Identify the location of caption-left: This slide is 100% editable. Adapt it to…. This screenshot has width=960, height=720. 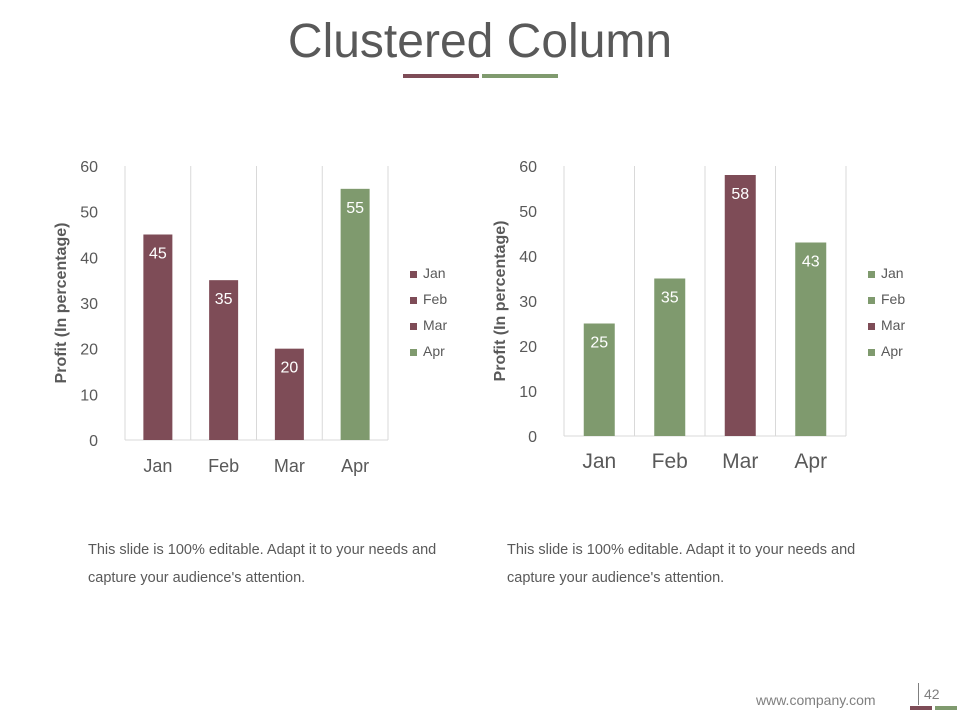
(262, 564).